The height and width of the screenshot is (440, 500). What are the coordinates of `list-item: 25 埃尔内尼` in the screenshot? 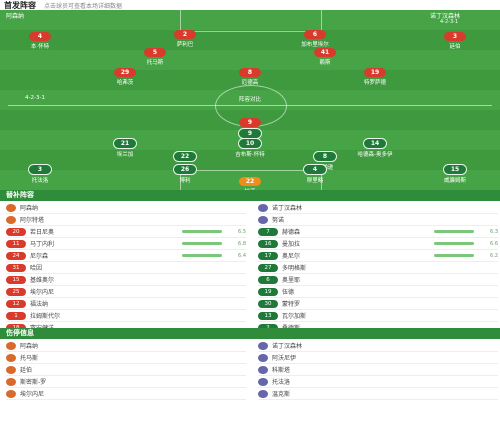 It's located at (126, 292).